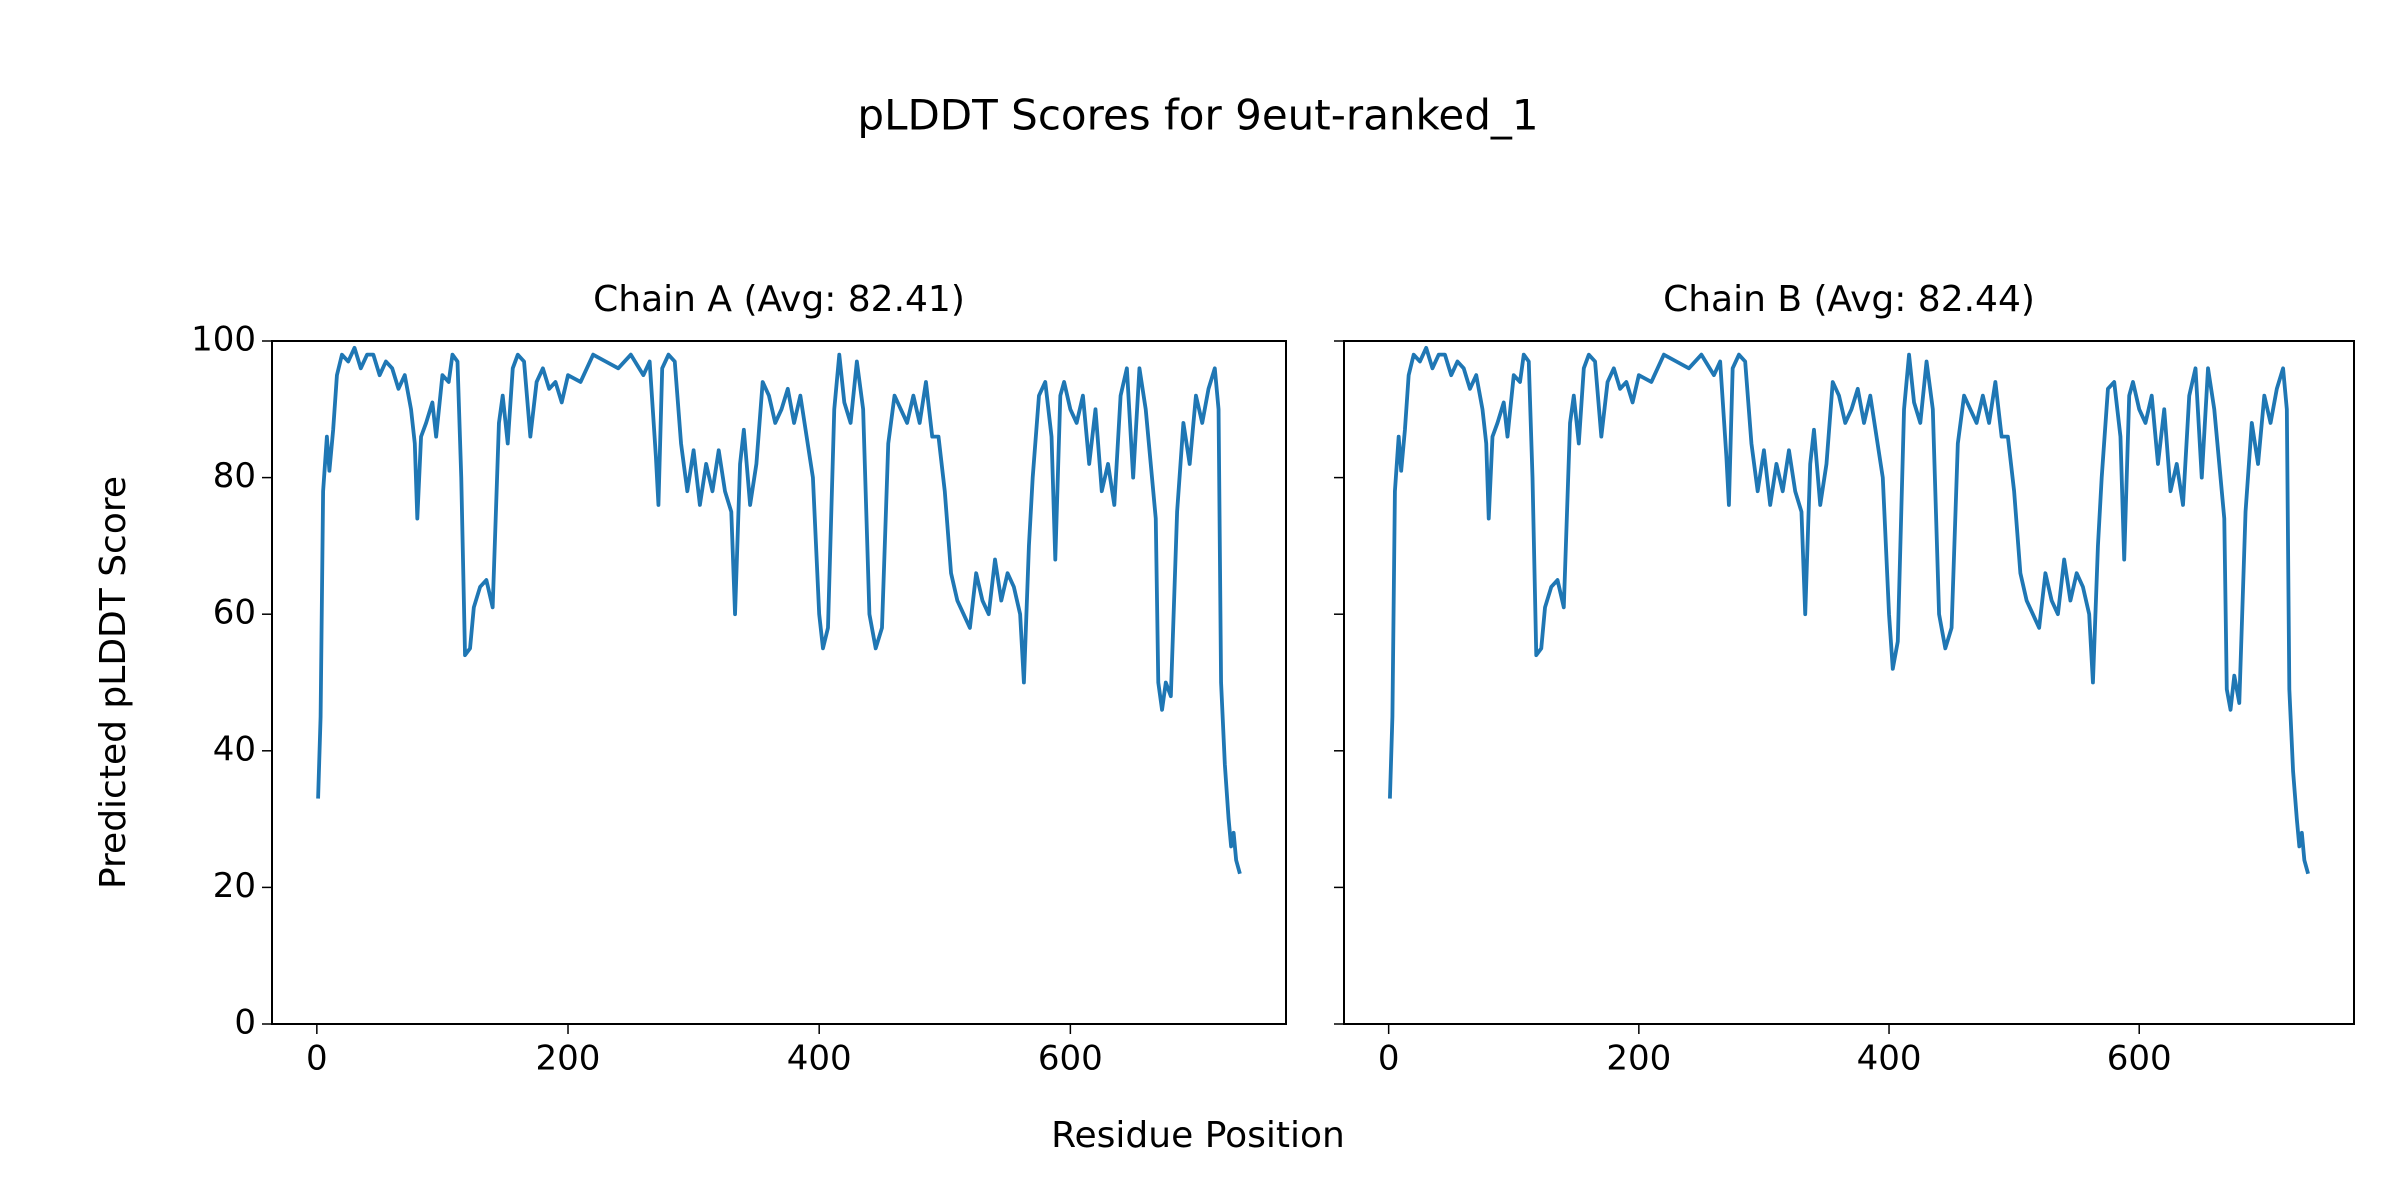 The image size is (2400, 1200). Describe the element at coordinates (113, 682) in the screenshot. I see `y-axis-label: Predicted pLDDT Score` at that location.